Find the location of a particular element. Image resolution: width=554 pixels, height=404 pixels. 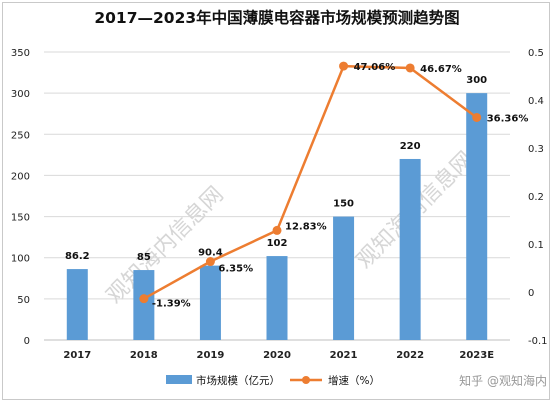

growth-point-2018 is located at coordinates (144, 299).